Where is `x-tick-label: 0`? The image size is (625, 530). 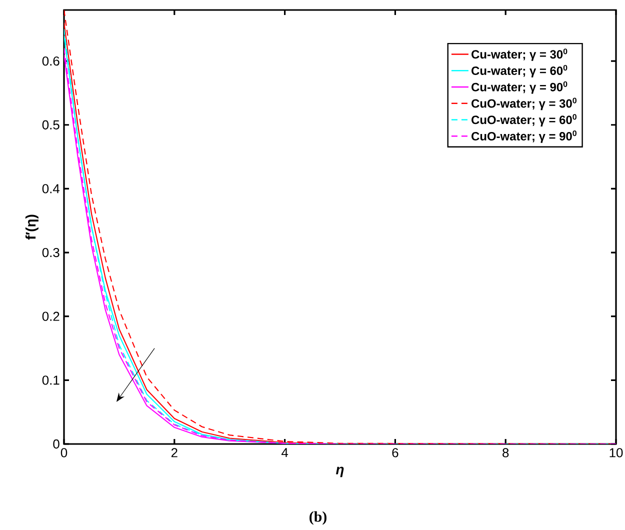
x-tick-label: 0 is located at coordinates (64, 453).